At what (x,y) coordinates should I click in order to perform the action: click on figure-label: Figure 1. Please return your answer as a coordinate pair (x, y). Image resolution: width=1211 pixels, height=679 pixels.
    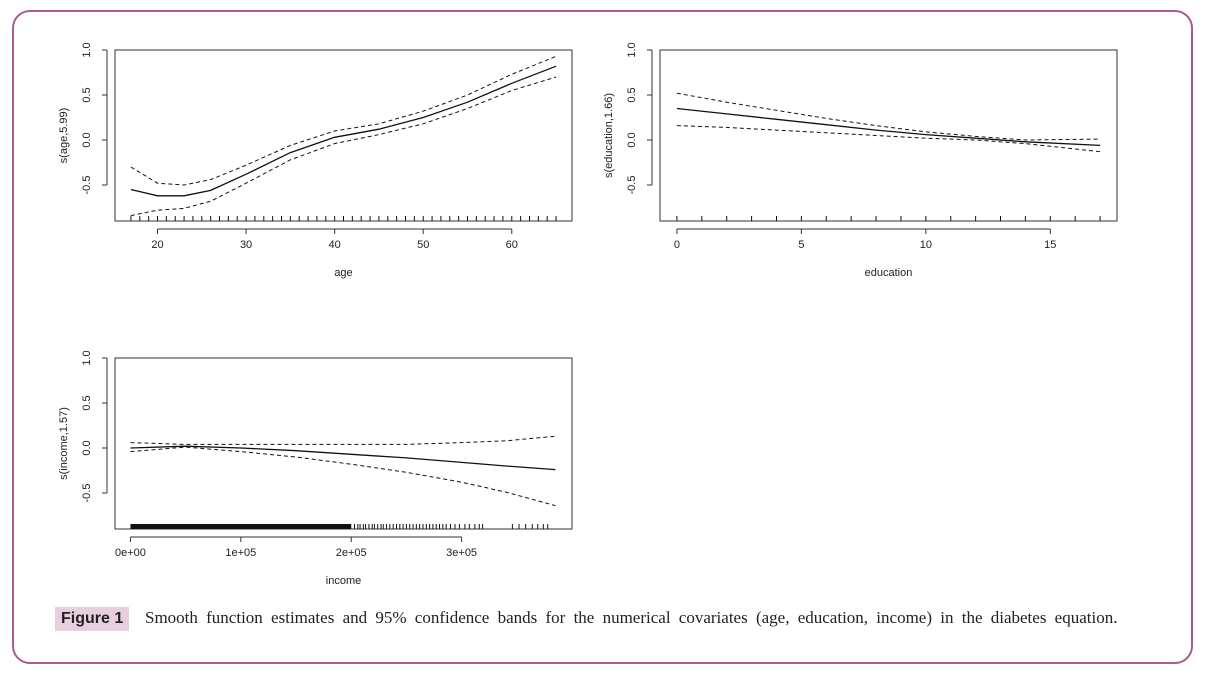
    Looking at the image, I should click on (92, 619).